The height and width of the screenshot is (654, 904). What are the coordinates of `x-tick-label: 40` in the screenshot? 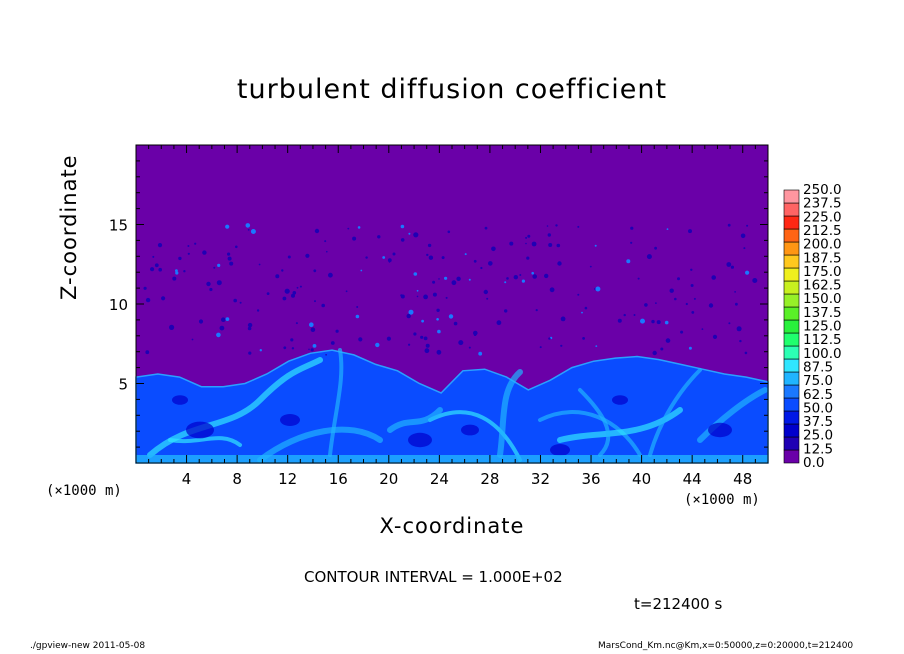 It's located at (641, 479).